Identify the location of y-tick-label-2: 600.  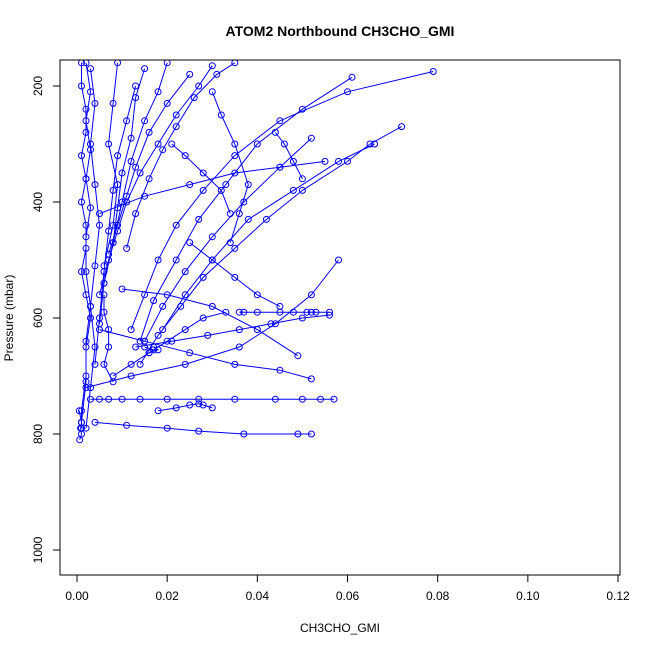
(38, 318).